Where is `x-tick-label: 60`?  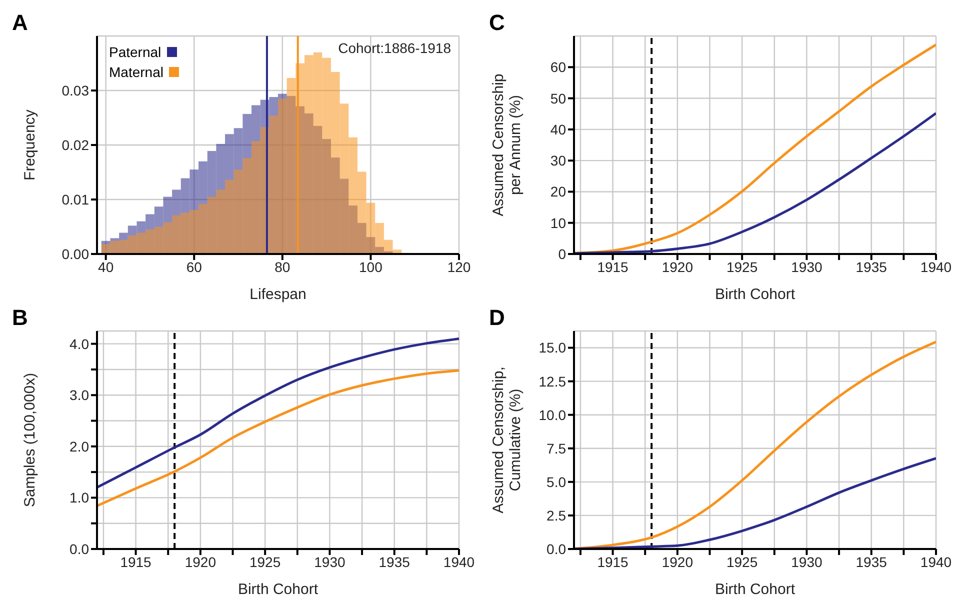 x-tick-label: 60 is located at coordinates (194, 266).